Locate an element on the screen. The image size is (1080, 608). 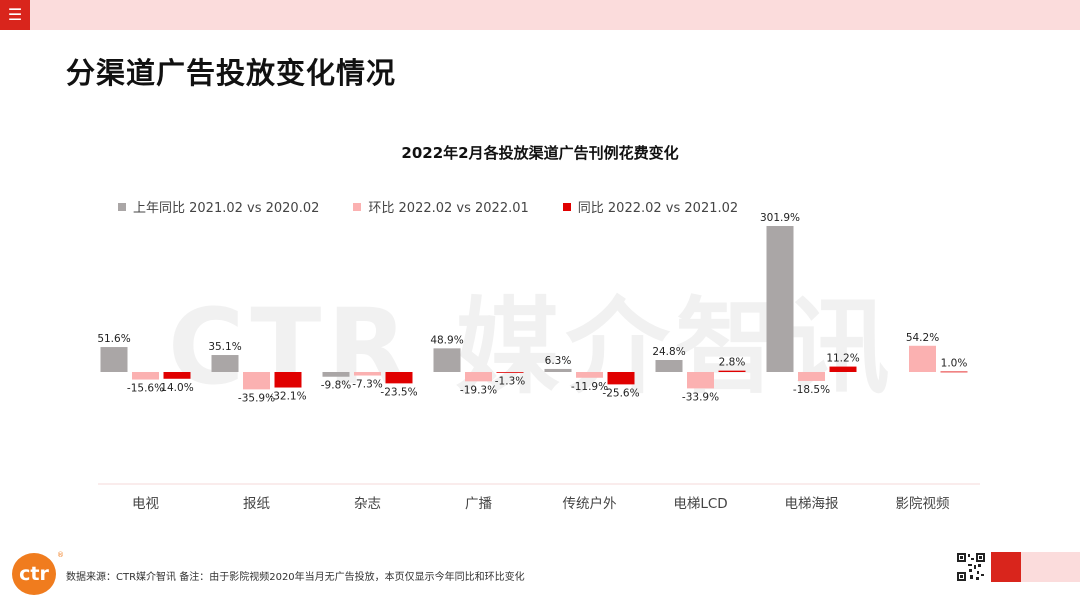
page-title: 分渠道广告投放变化情况 is located at coordinates (231, 73).